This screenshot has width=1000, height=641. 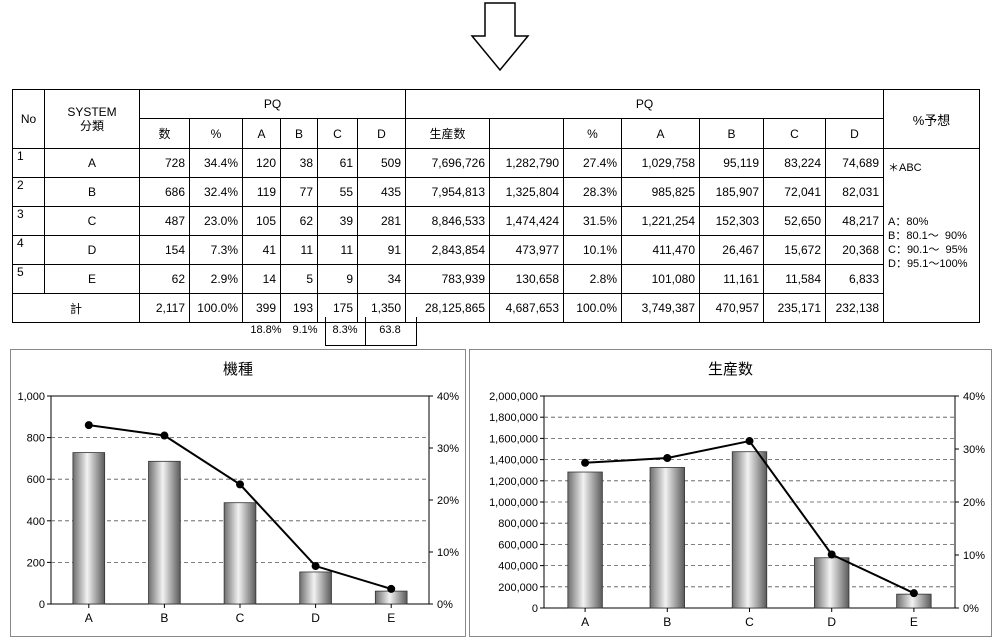 I want to click on subheader-11: C, so click(x=794, y=133).